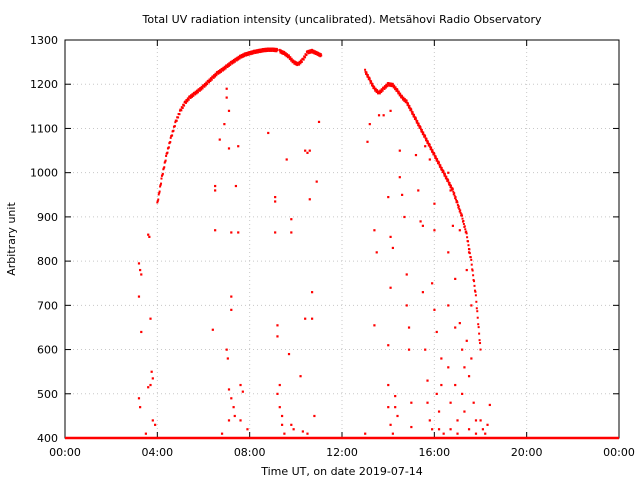 The image size is (640, 480). Describe the element at coordinates (11, 239) in the screenshot. I see `y-axis-label: Arbitrary unit` at that location.